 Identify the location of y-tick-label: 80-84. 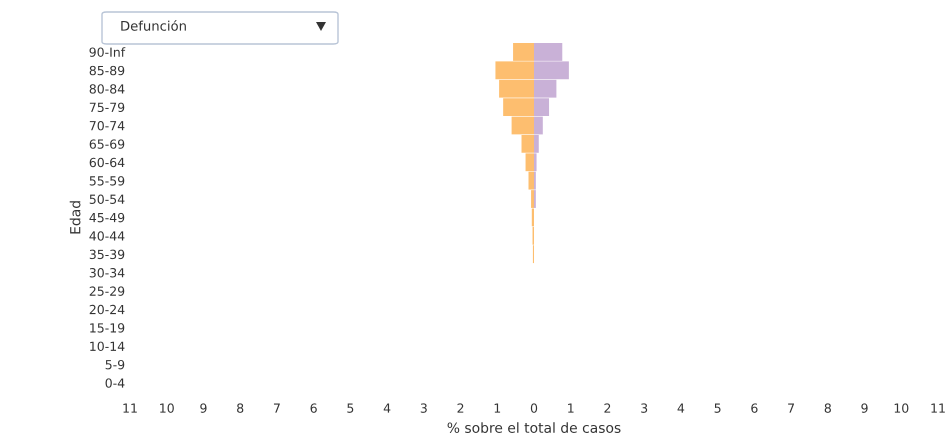
(107, 89).